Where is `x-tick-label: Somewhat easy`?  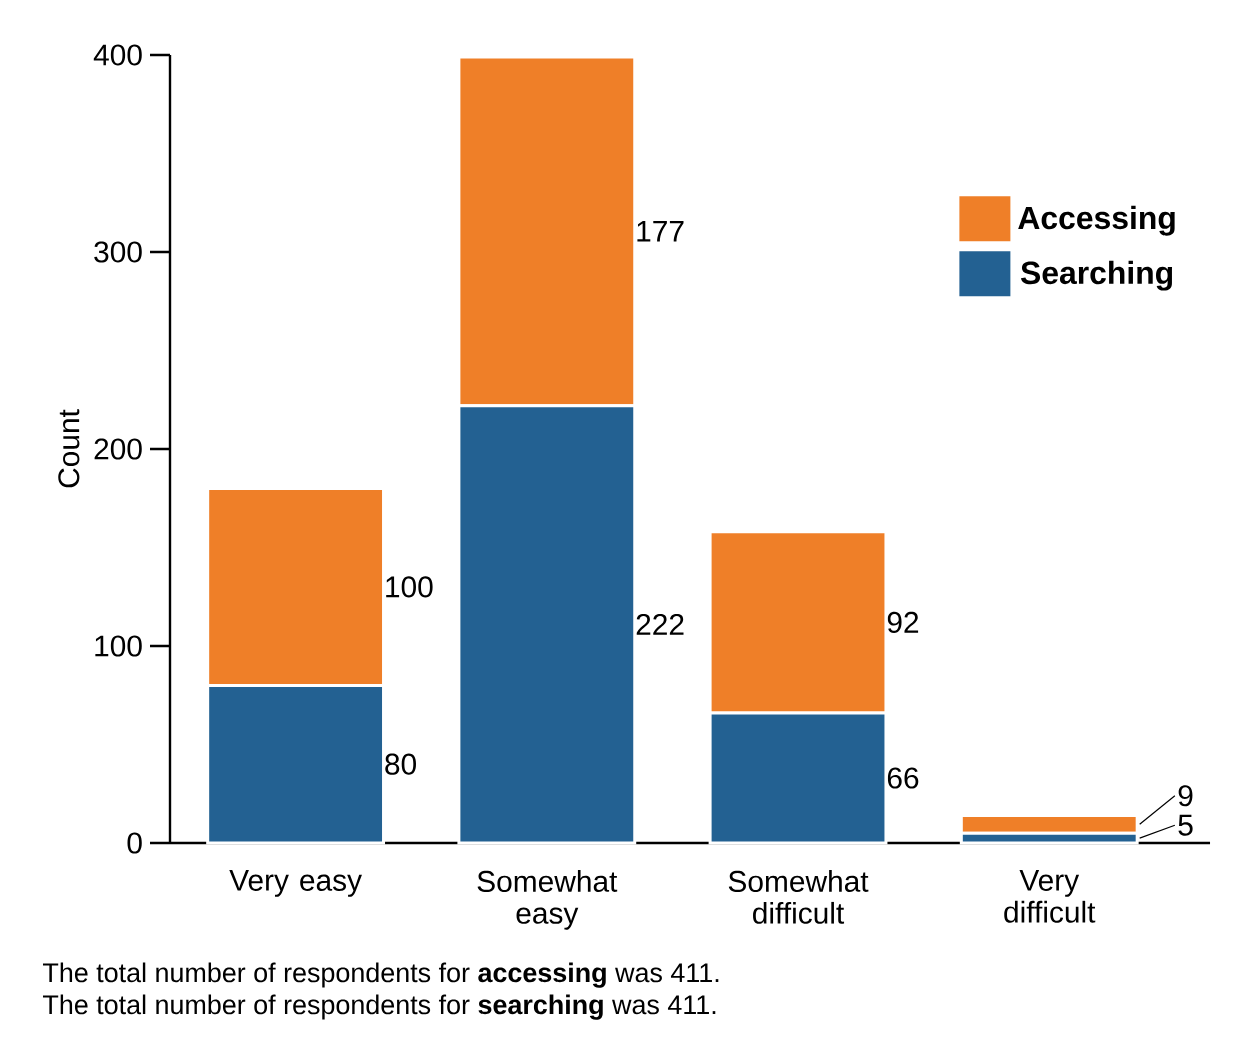
x-tick-label: Somewhat easy is located at coordinates (547, 900).